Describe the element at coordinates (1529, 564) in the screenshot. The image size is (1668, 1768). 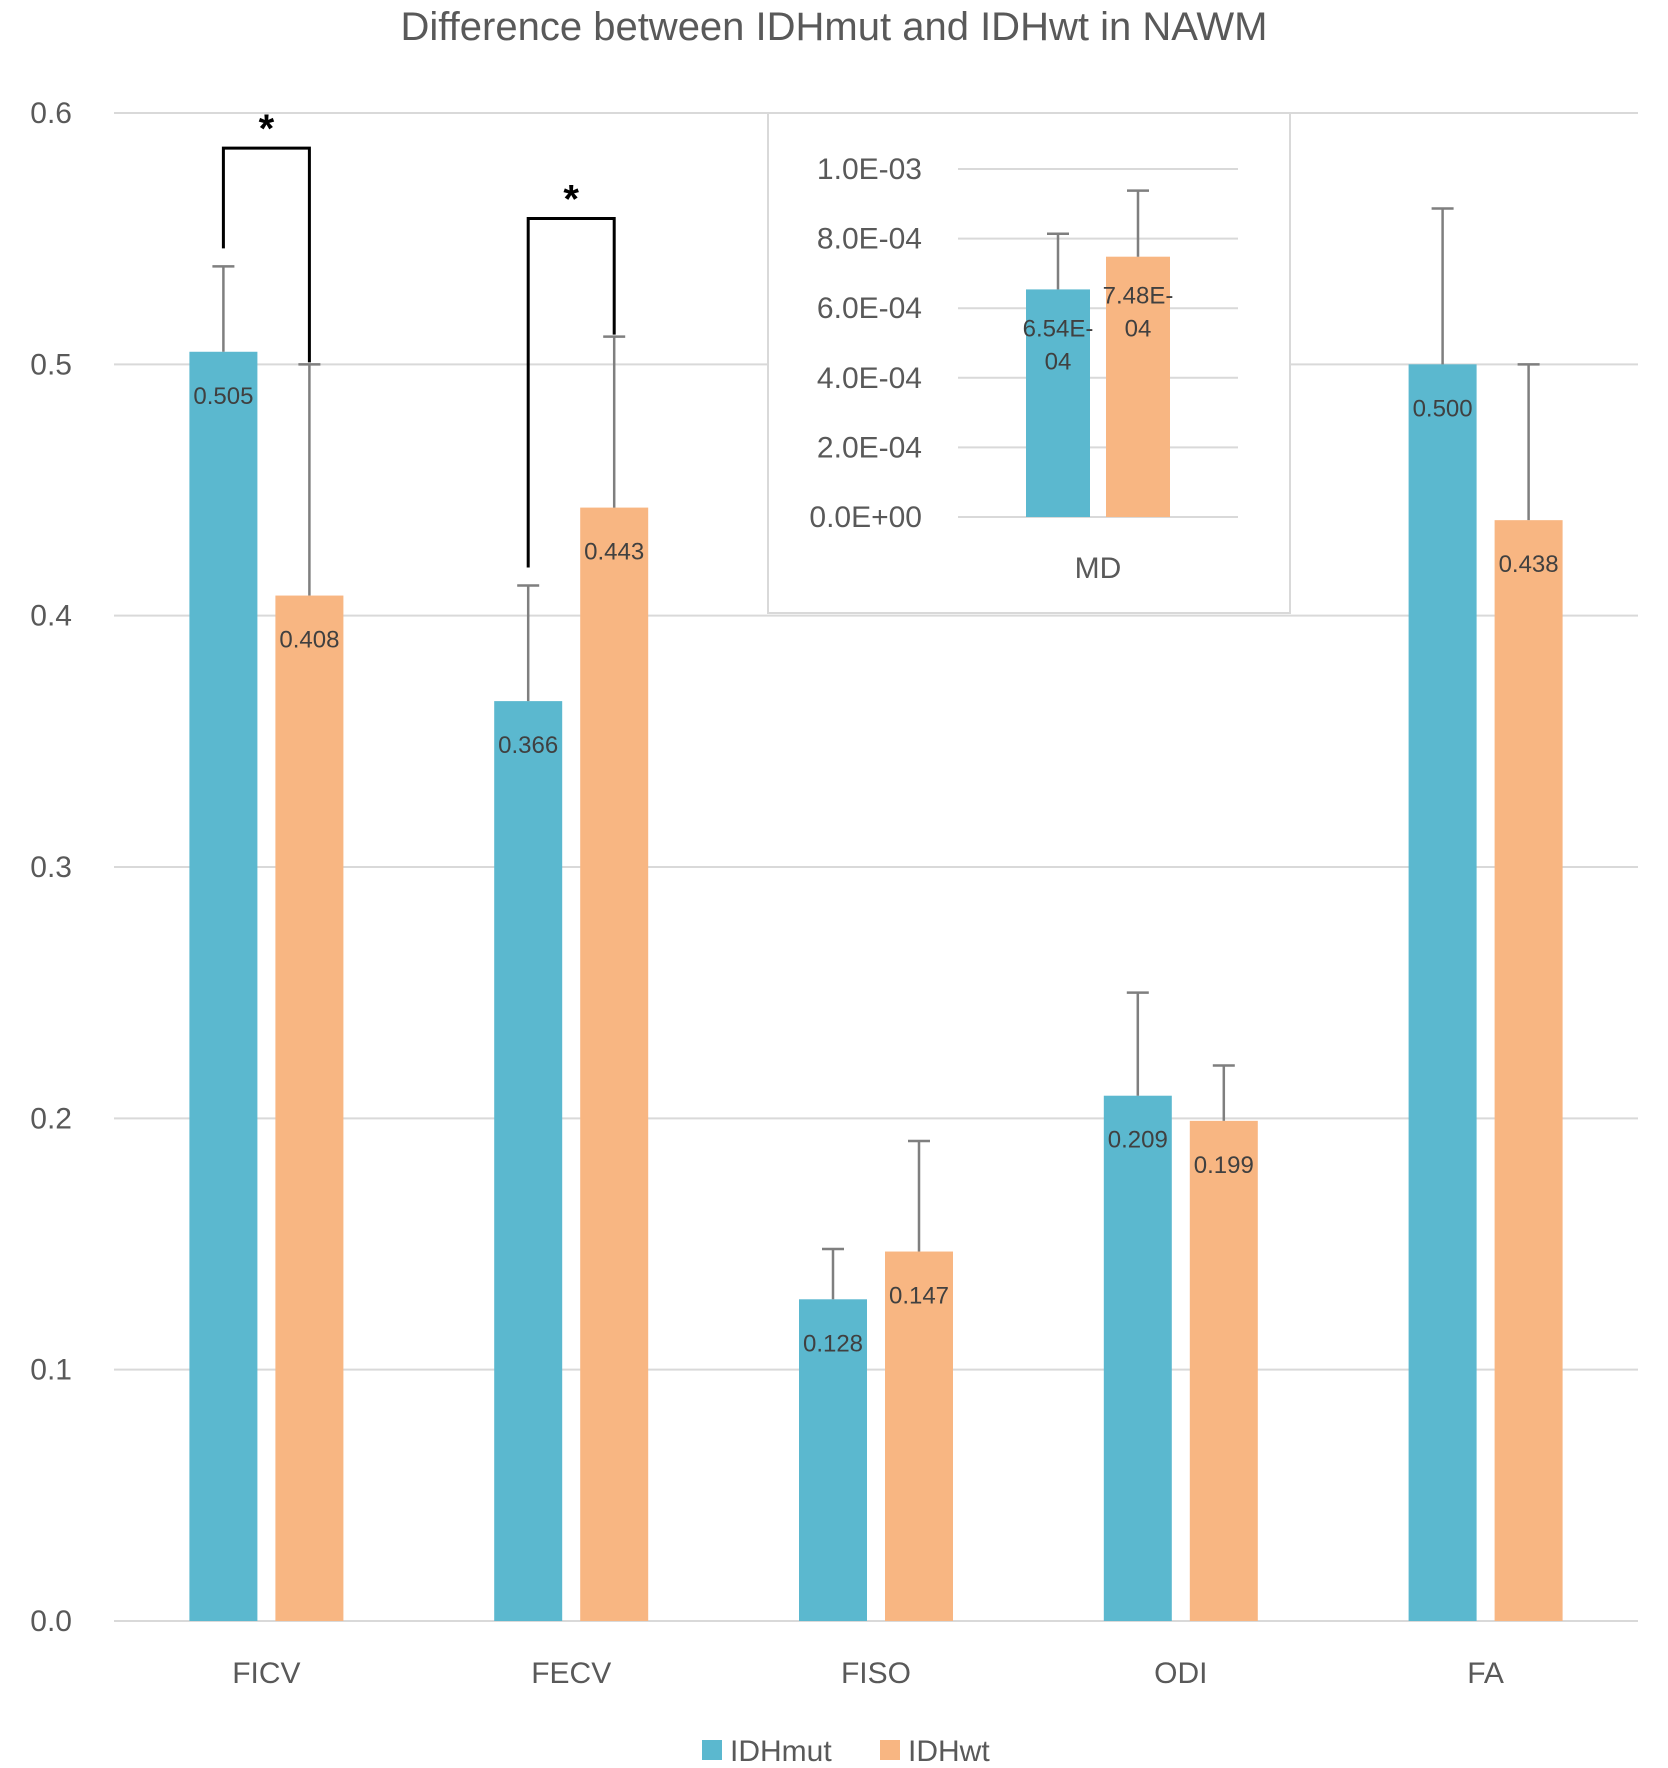
I see `data-label-idhwt-fa: 0.438` at that location.